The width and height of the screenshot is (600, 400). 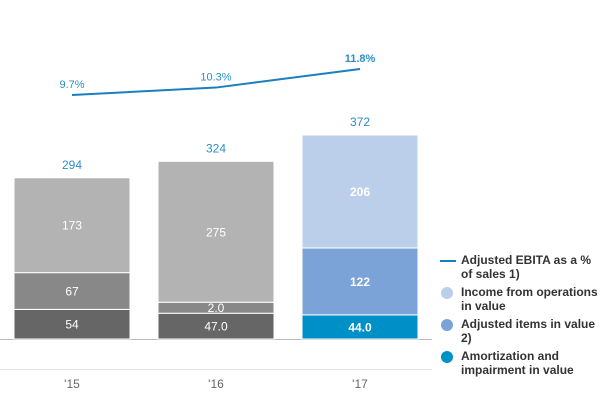 What do you see at coordinates (72, 165) in the screenshot?
I see `bar-total-label: 294` at bounding box center [72, 165].